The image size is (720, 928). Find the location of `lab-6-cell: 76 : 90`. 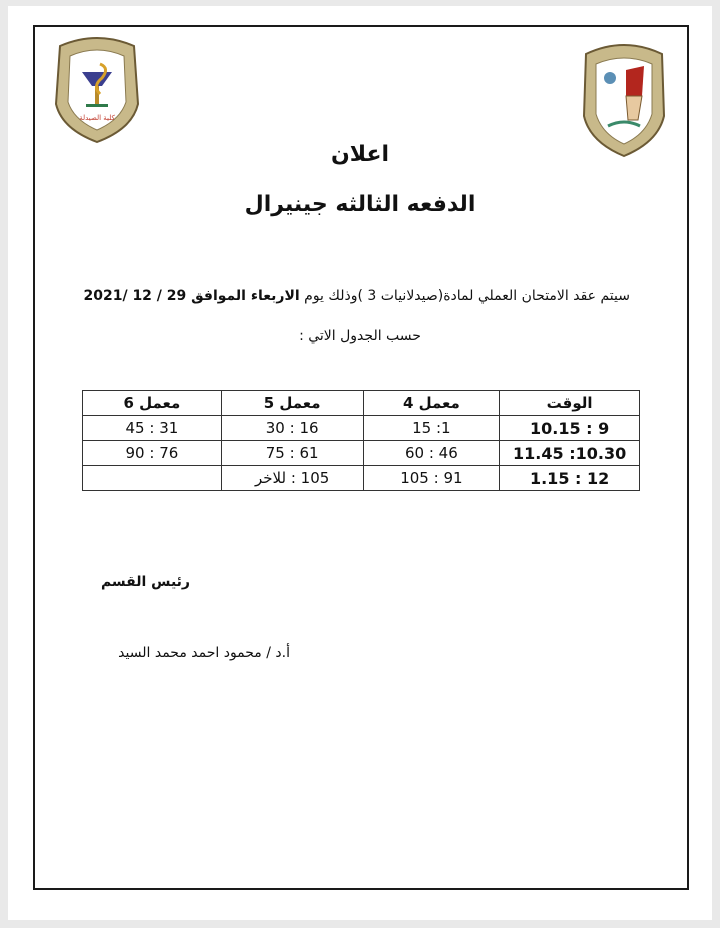

lab-6-cell: 76 : 90 is located at coordinates (152, 453).